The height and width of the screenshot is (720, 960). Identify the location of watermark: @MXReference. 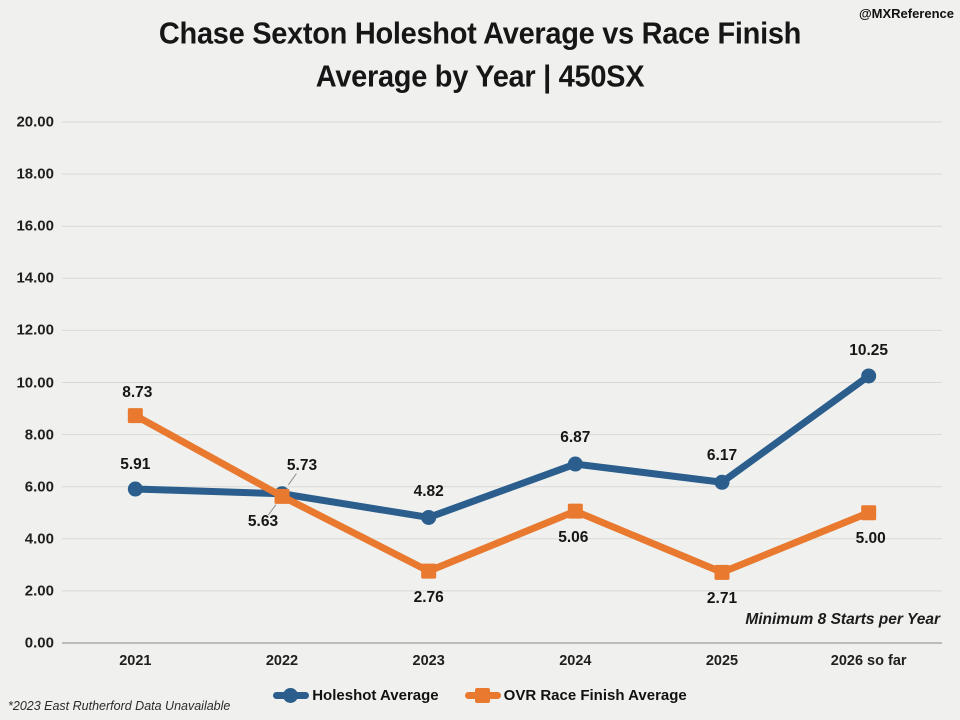
(906, 13).